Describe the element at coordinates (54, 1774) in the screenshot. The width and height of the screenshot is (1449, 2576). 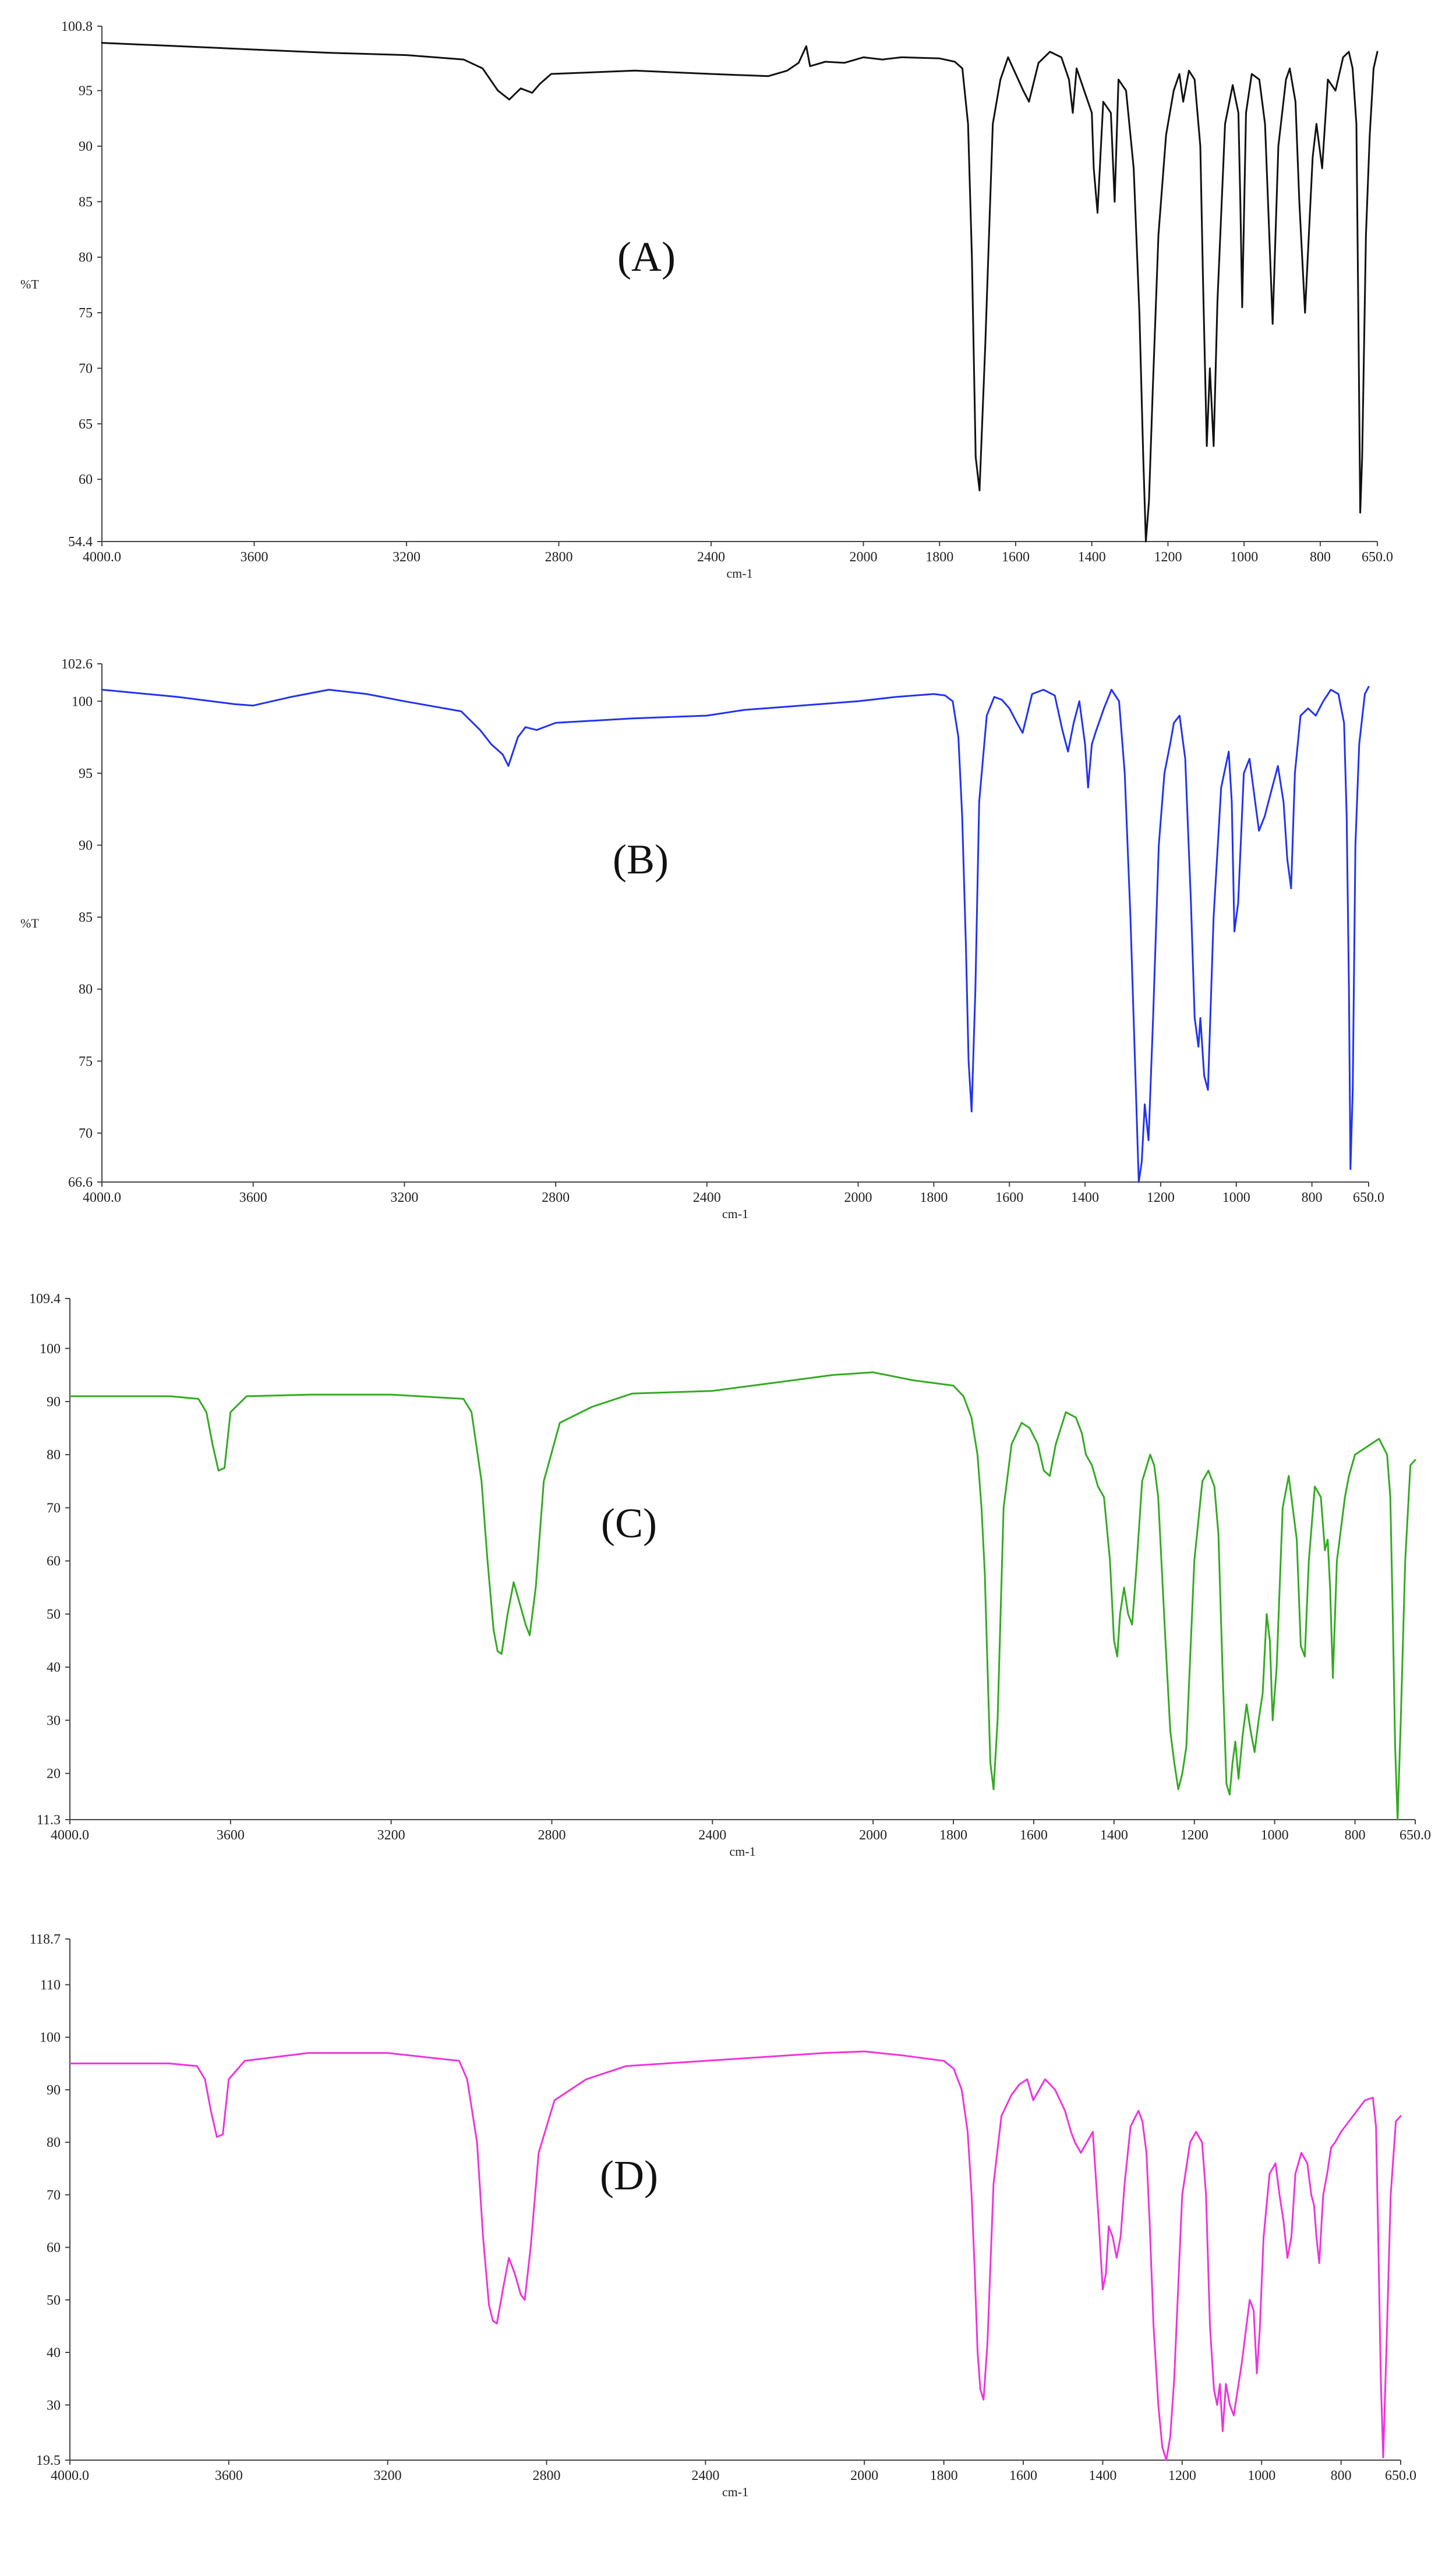
I see `y-tick-label: 20` at that location.